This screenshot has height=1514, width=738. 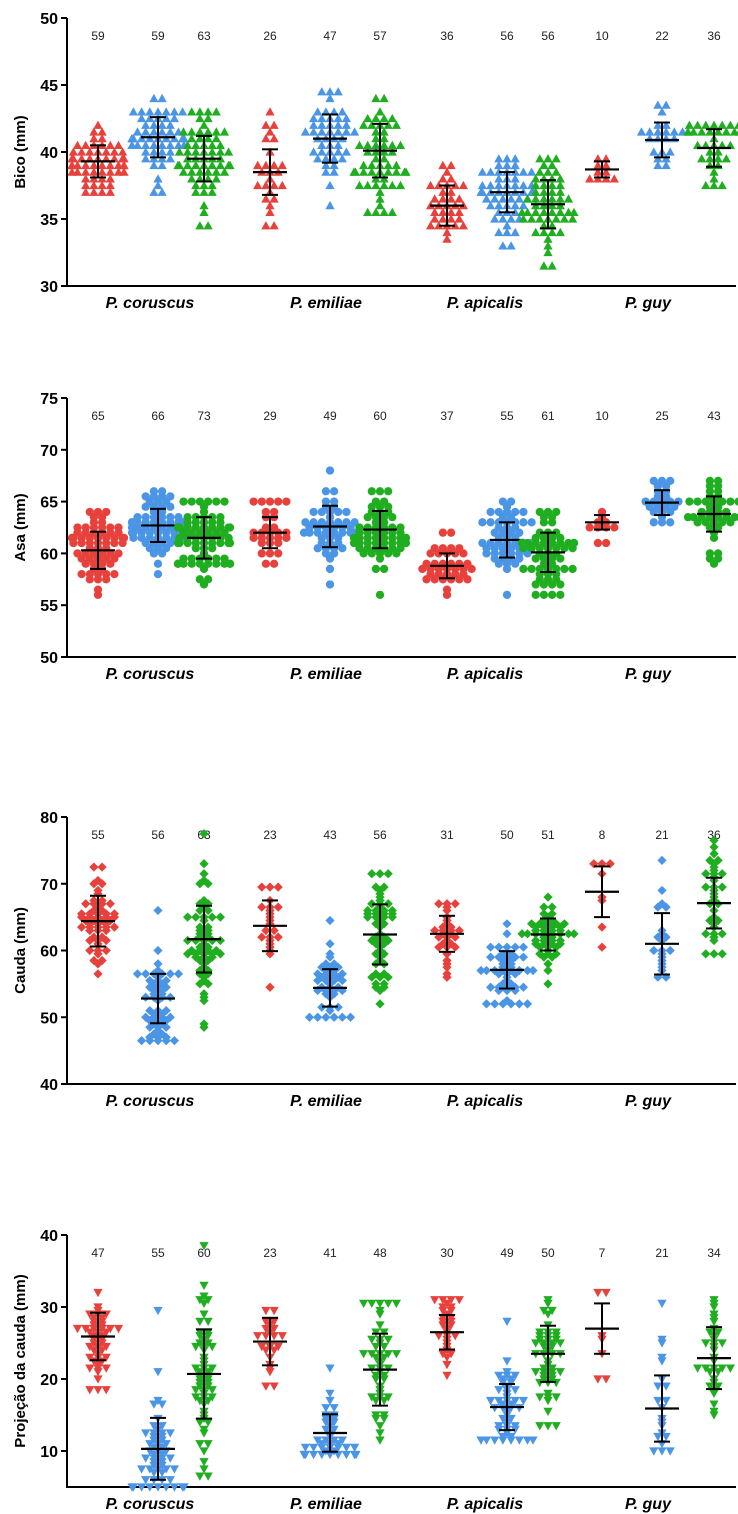 I want to click on sample-size-label: 55, so click(x=98, y=835).